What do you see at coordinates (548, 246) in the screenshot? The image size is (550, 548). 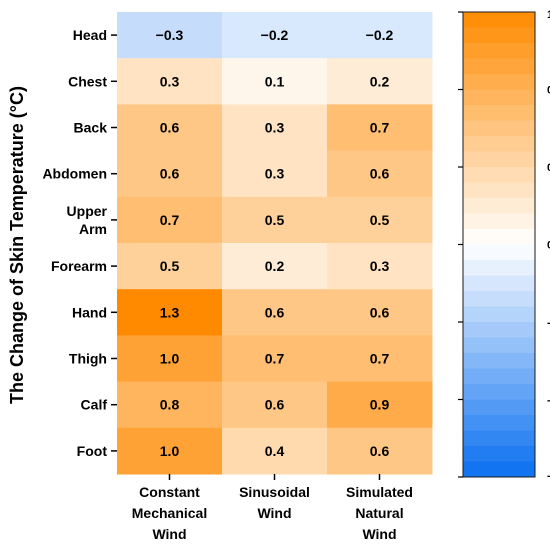 I see `colorbar-tick-label: 0.00` at bounding box center [548, 246].